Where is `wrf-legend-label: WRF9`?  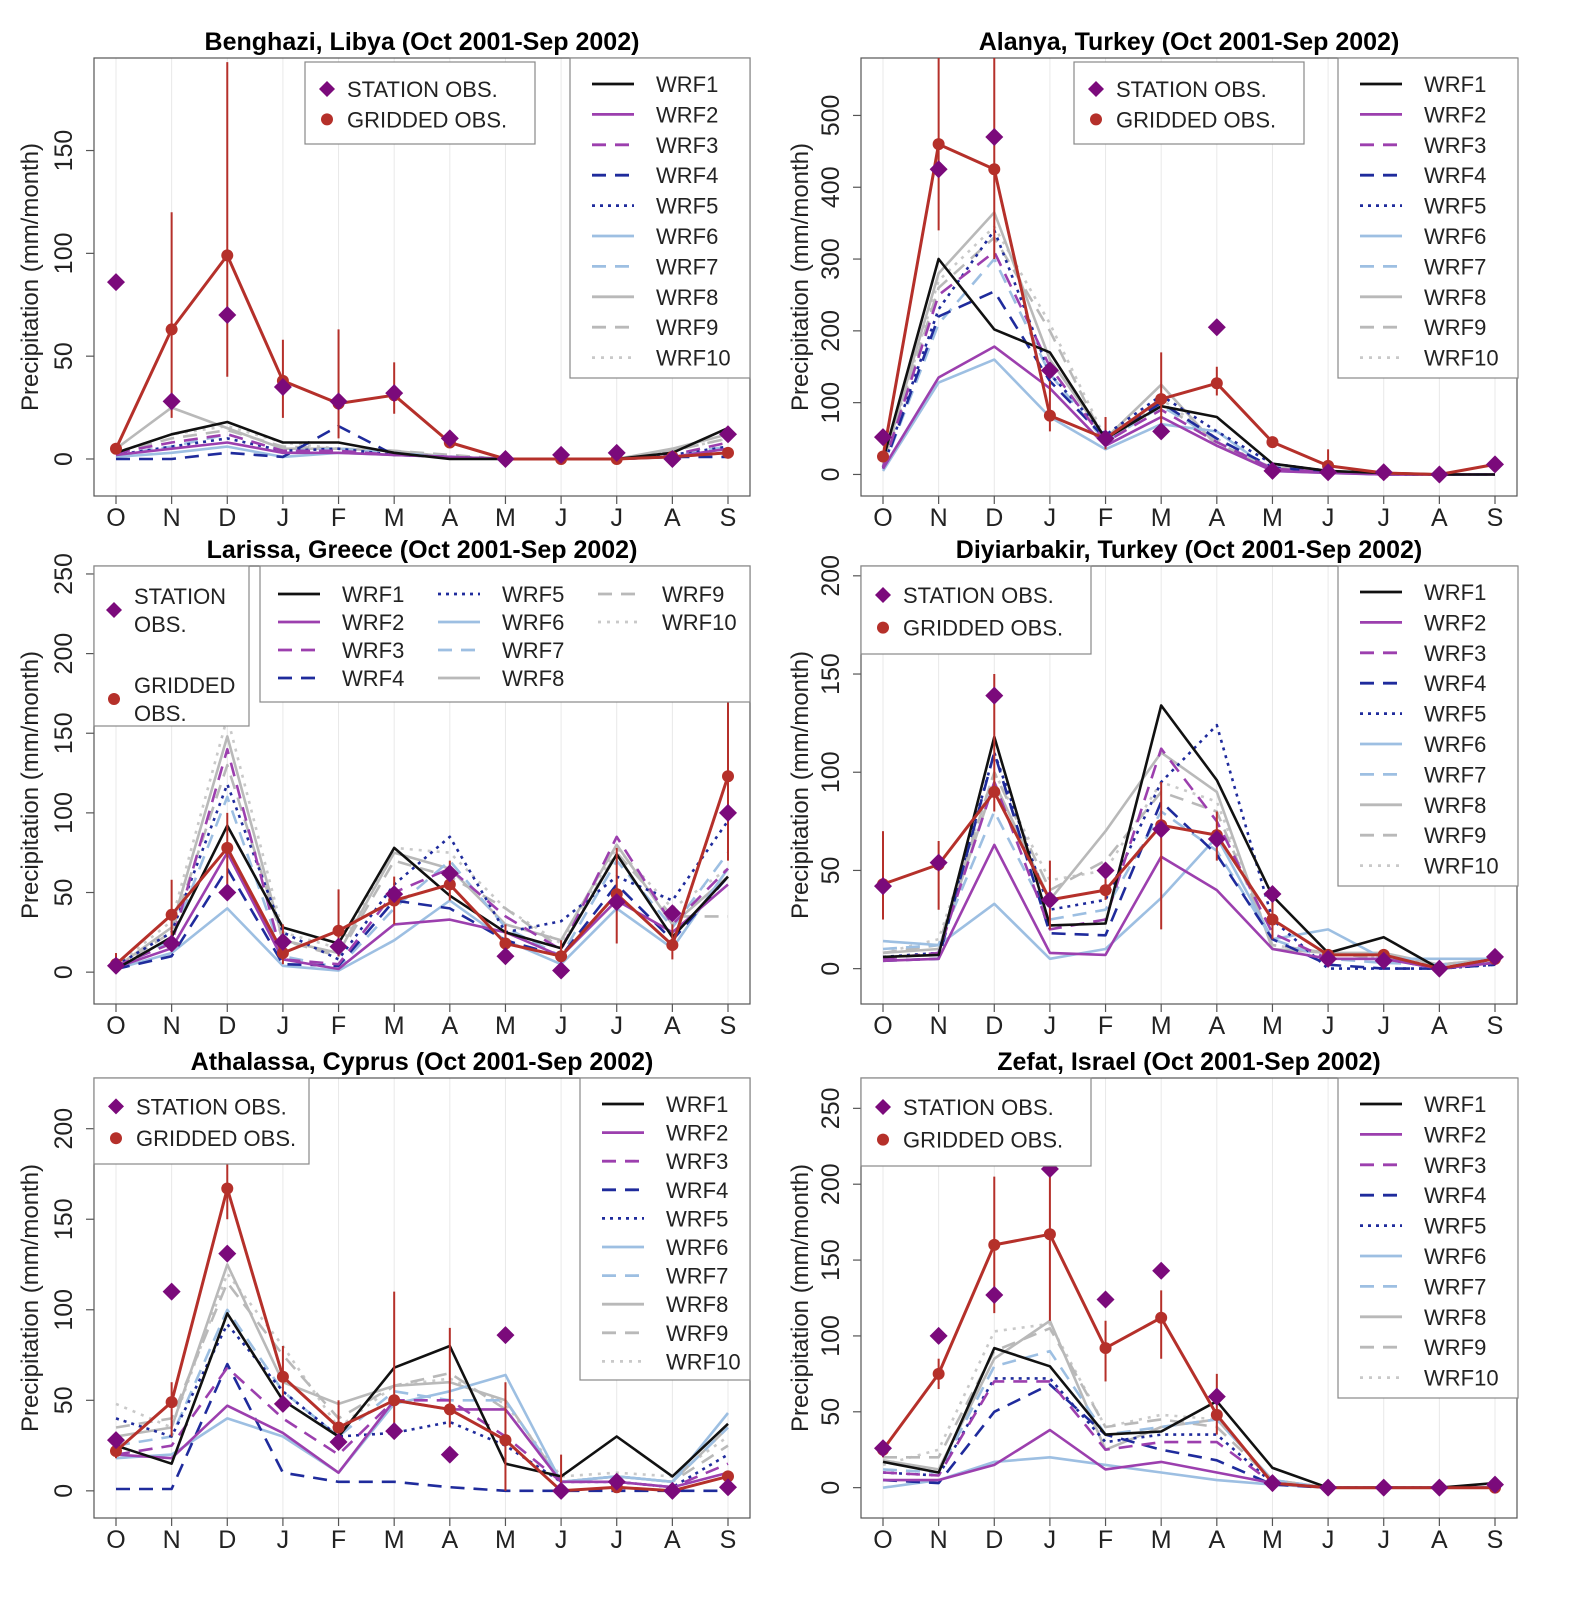 wrf-legend-label: WRF9 is located at coordinates (1455, 1347).